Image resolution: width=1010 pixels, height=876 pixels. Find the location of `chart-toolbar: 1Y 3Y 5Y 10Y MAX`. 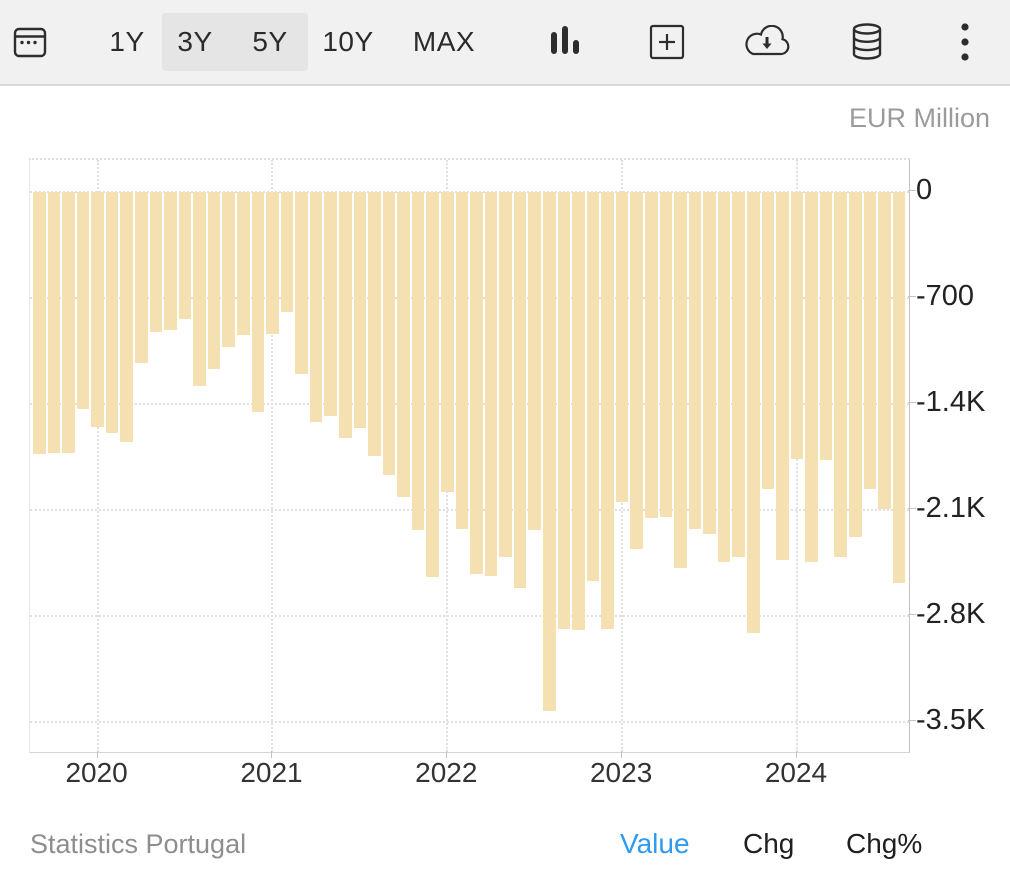

chart-toolbar: 1Y 3Y 5Y 10Y MAX is located at coordinates (505, 43).